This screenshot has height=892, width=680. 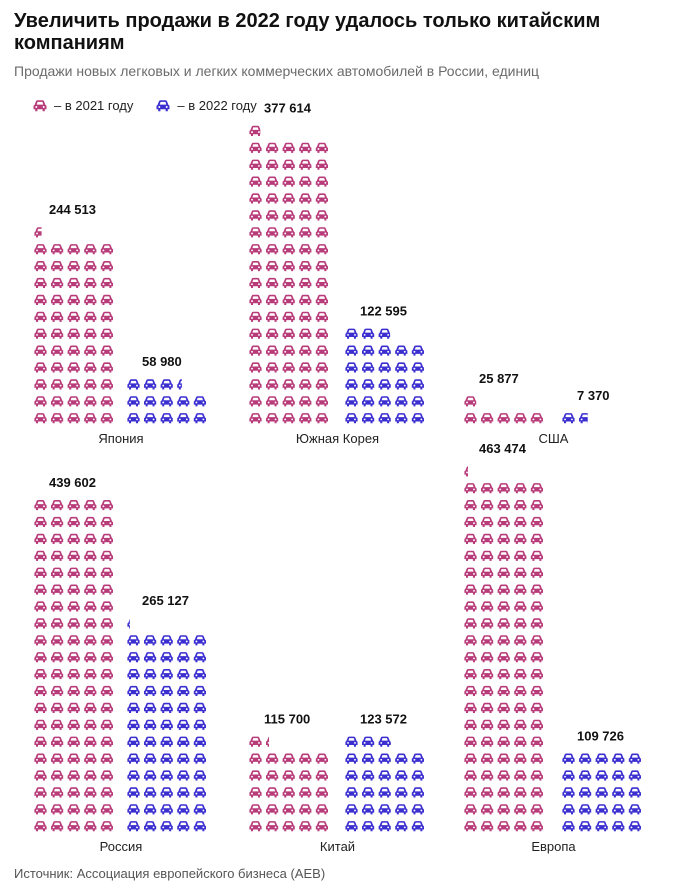 What do you see at coordinates (288, 274) in the screenshot?
I see `bar-2021` at bounding box center [288, 274].